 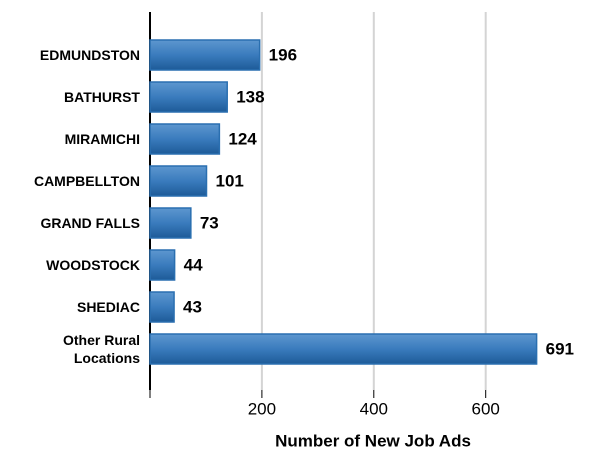 I want to click on value-label: 691, so click(x=560, y=348).